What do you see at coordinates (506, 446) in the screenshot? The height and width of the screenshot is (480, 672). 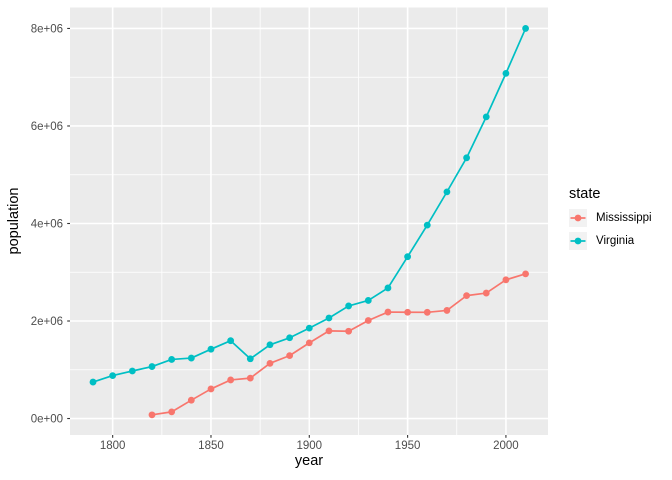 I see `x-tick-label: 2000` at bounding box center [506, 446].